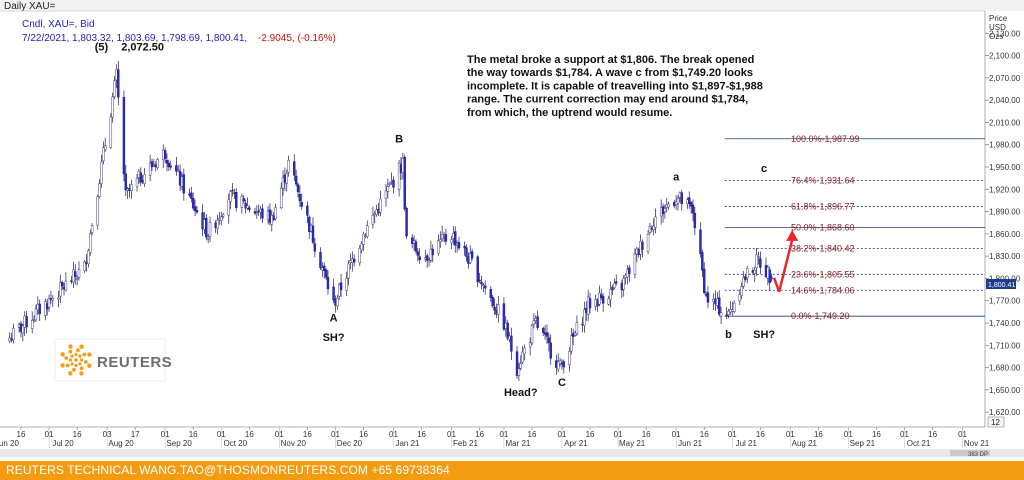  I want to click on wave-label: 2,072.50, so click(142, 47).